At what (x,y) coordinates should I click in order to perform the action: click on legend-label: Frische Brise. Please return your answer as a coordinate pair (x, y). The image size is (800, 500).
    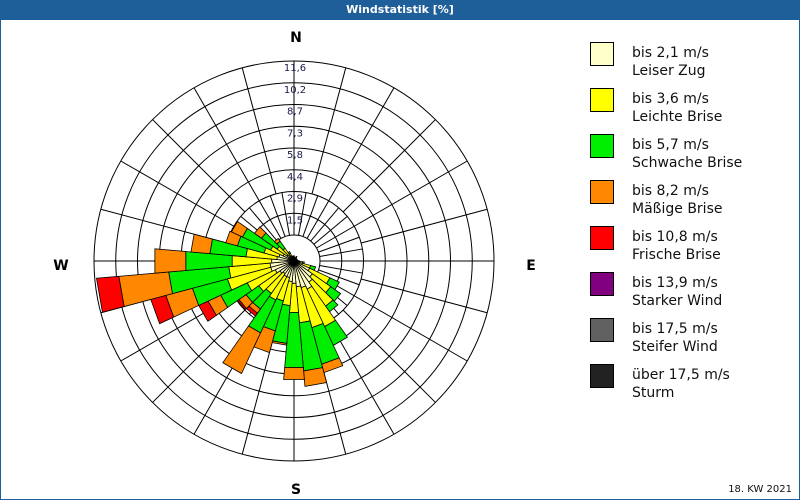
    Looking at the image, I should click on (676, 255).